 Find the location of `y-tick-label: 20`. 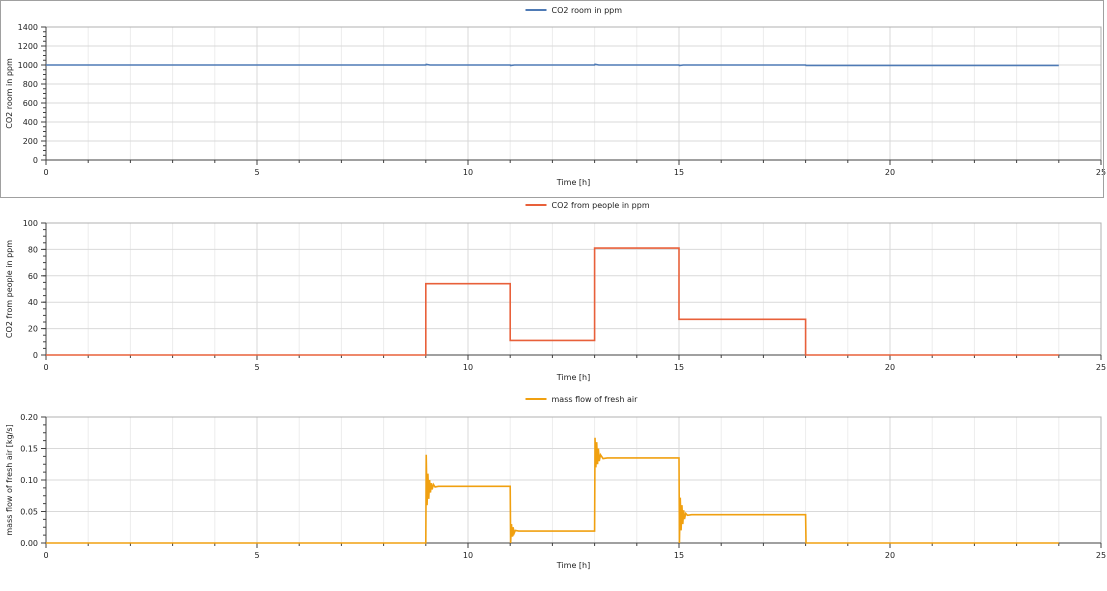

y-tick-label: 20 is located at coordinates (33, 329).